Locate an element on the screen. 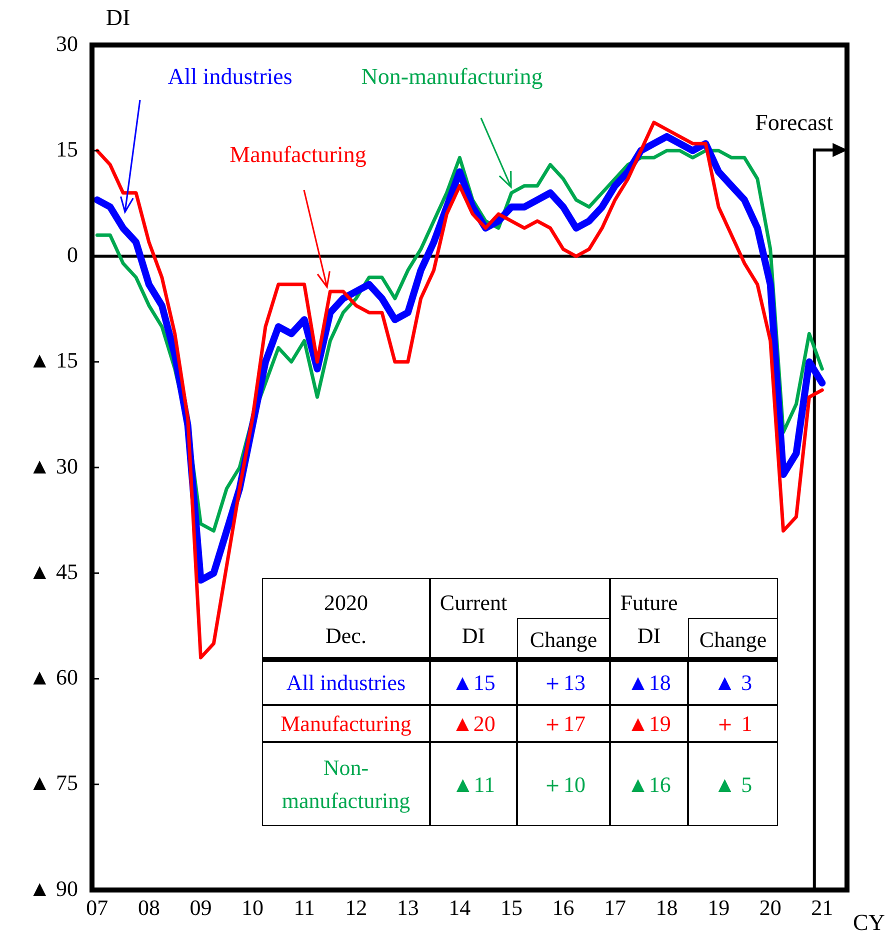 Image resolution: width=890 pixels, height=937 pixels. annotation: ▲19 is located at coordinates (649, 723).